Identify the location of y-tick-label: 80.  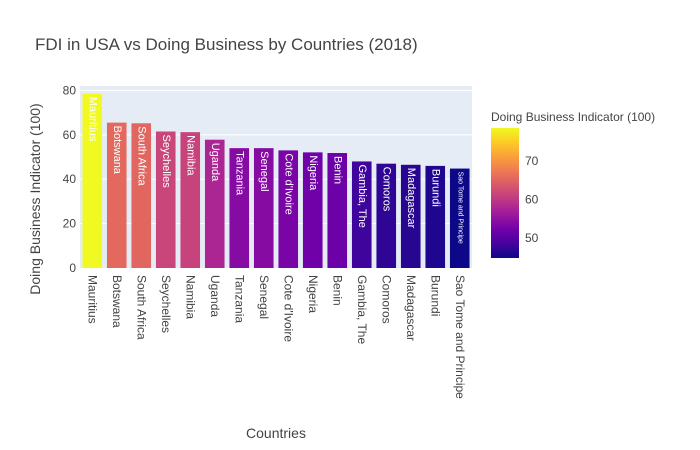
(70, 90).